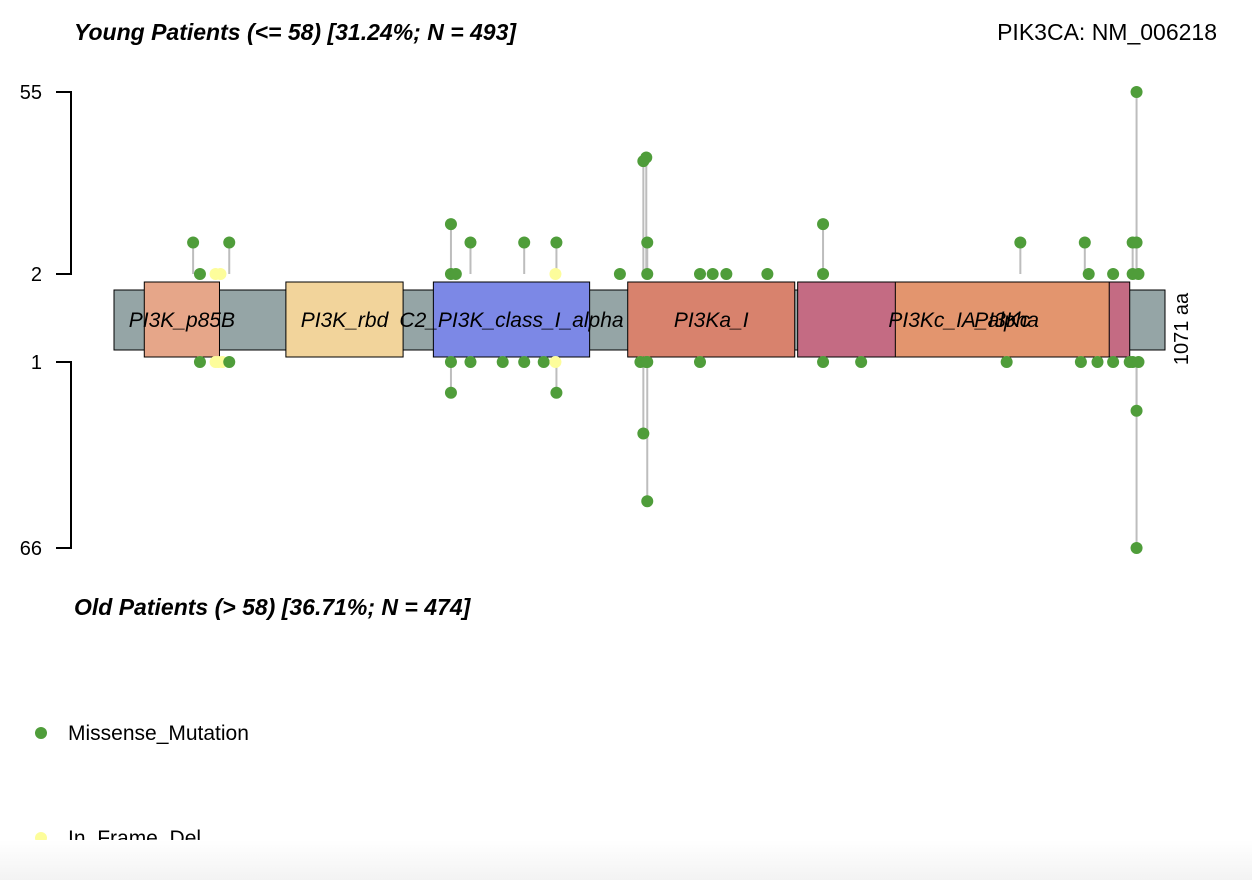  What do you see at coordinates (1182, 328) in the screenshot?
I see `protein-length-label: 1071 aa` at bounding box center [1182, 328].